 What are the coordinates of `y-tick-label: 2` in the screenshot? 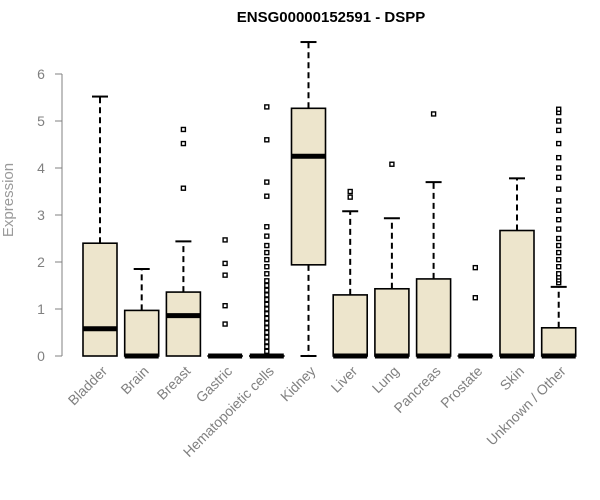 It's located at (41, 262).